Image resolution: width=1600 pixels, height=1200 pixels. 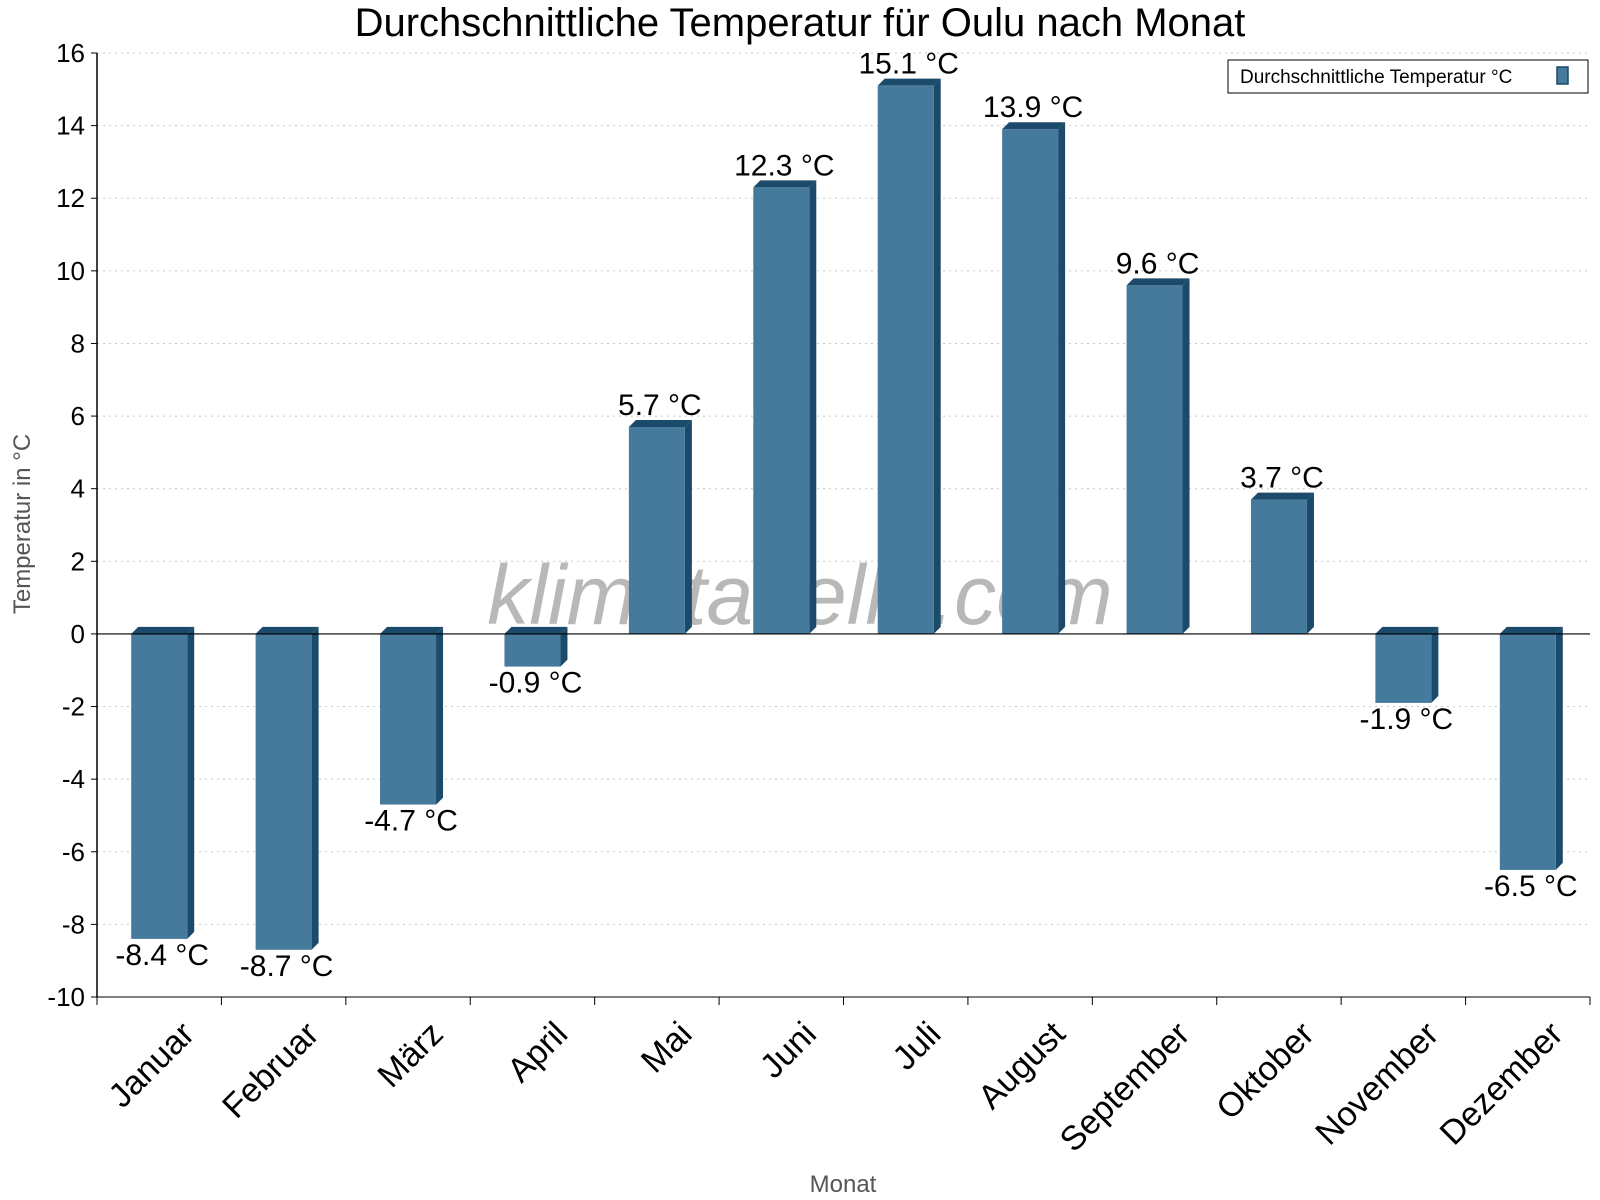 I want to click on x-tick-label: September, so click(x=1125, y=1087).